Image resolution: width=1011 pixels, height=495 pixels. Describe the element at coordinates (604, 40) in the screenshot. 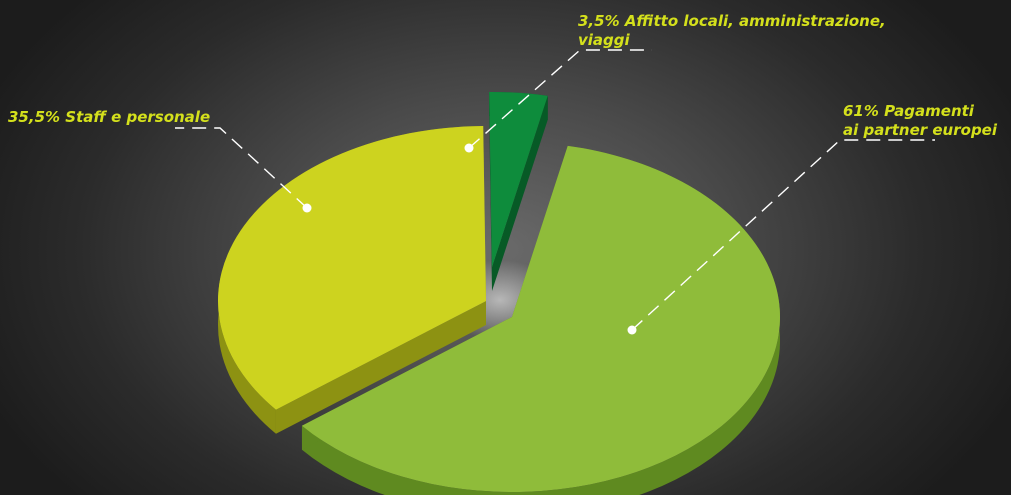

I see `label-affitto-line-2: viaggi` at that location.